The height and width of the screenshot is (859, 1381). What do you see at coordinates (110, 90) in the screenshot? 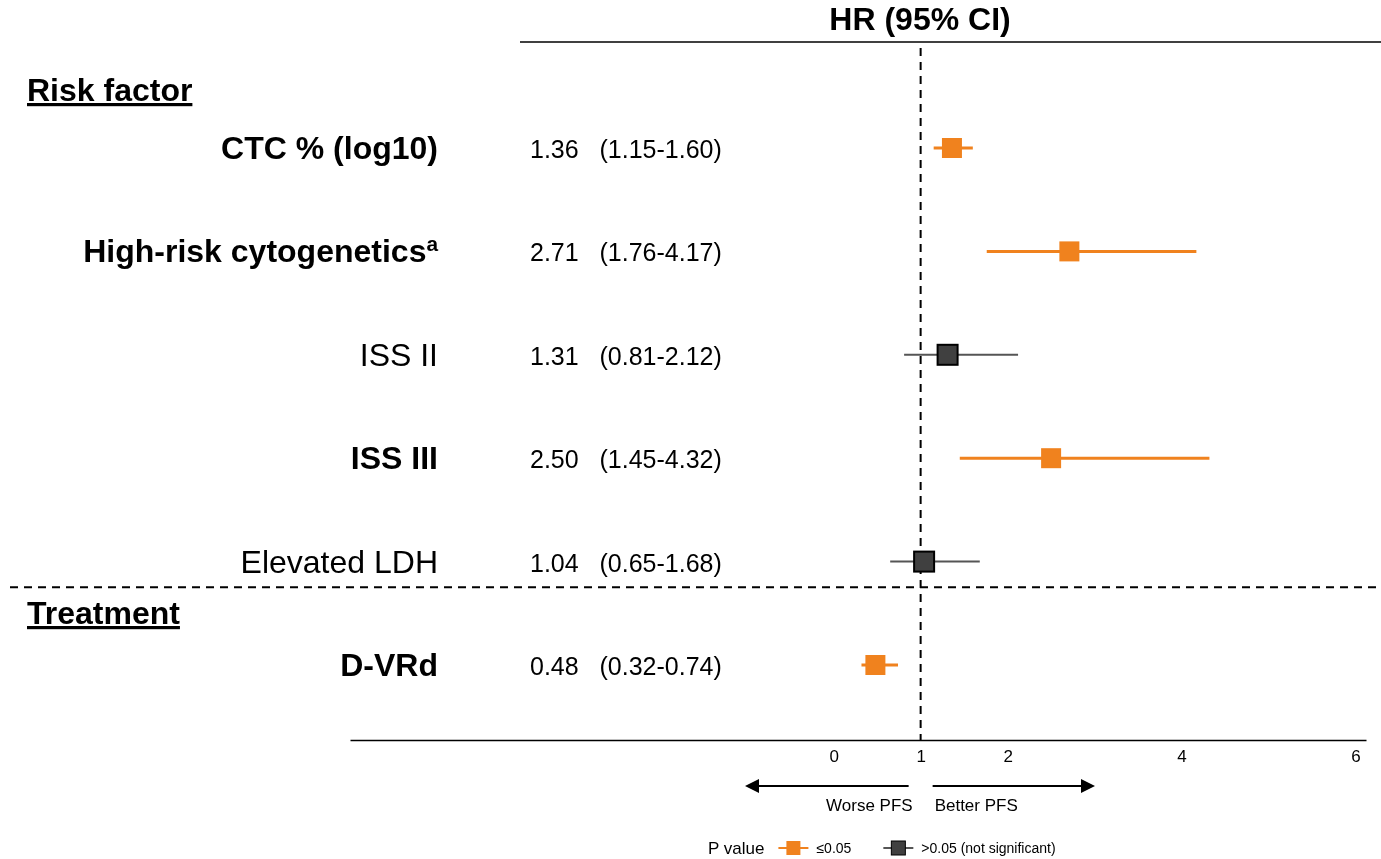
I see `text: Risk factor` at bounding box center [110, 90].